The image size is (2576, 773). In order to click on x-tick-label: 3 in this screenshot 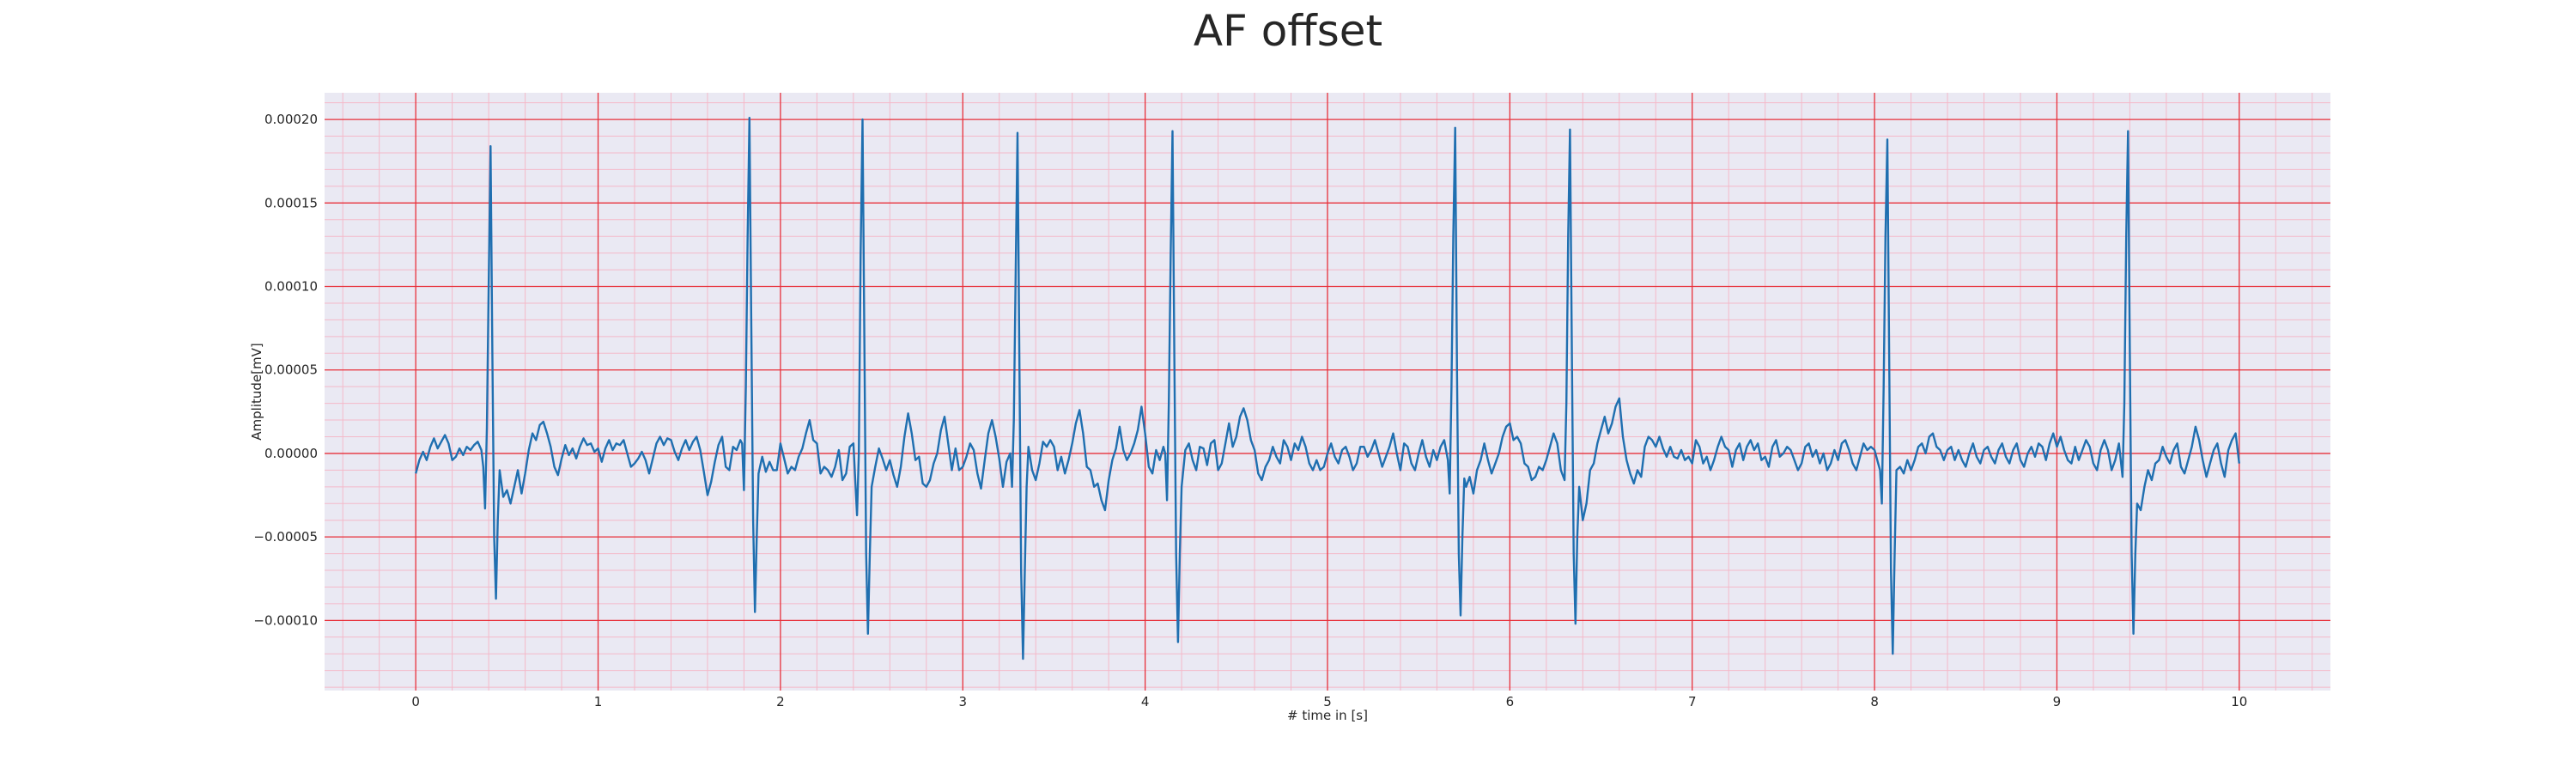, I will do `click(962, 701)`.